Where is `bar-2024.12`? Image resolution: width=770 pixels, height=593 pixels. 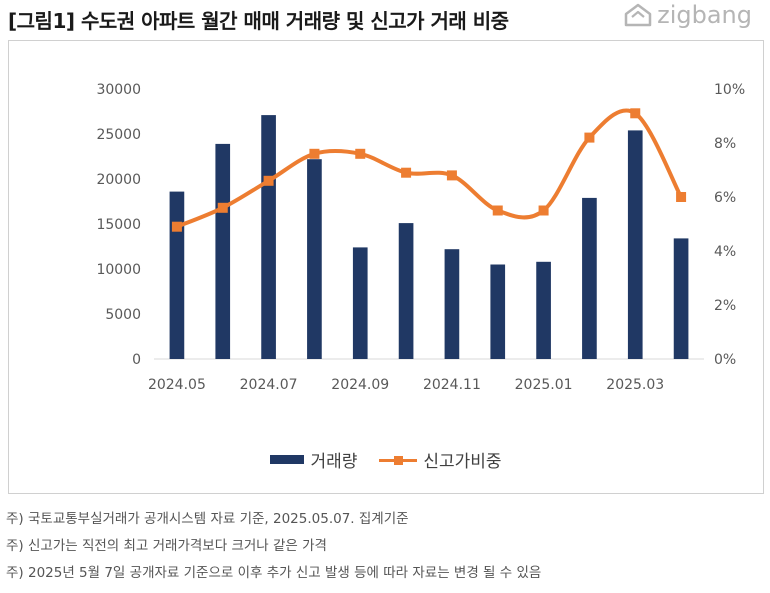
bar-2024.12 is located at coordinates (498, 311).